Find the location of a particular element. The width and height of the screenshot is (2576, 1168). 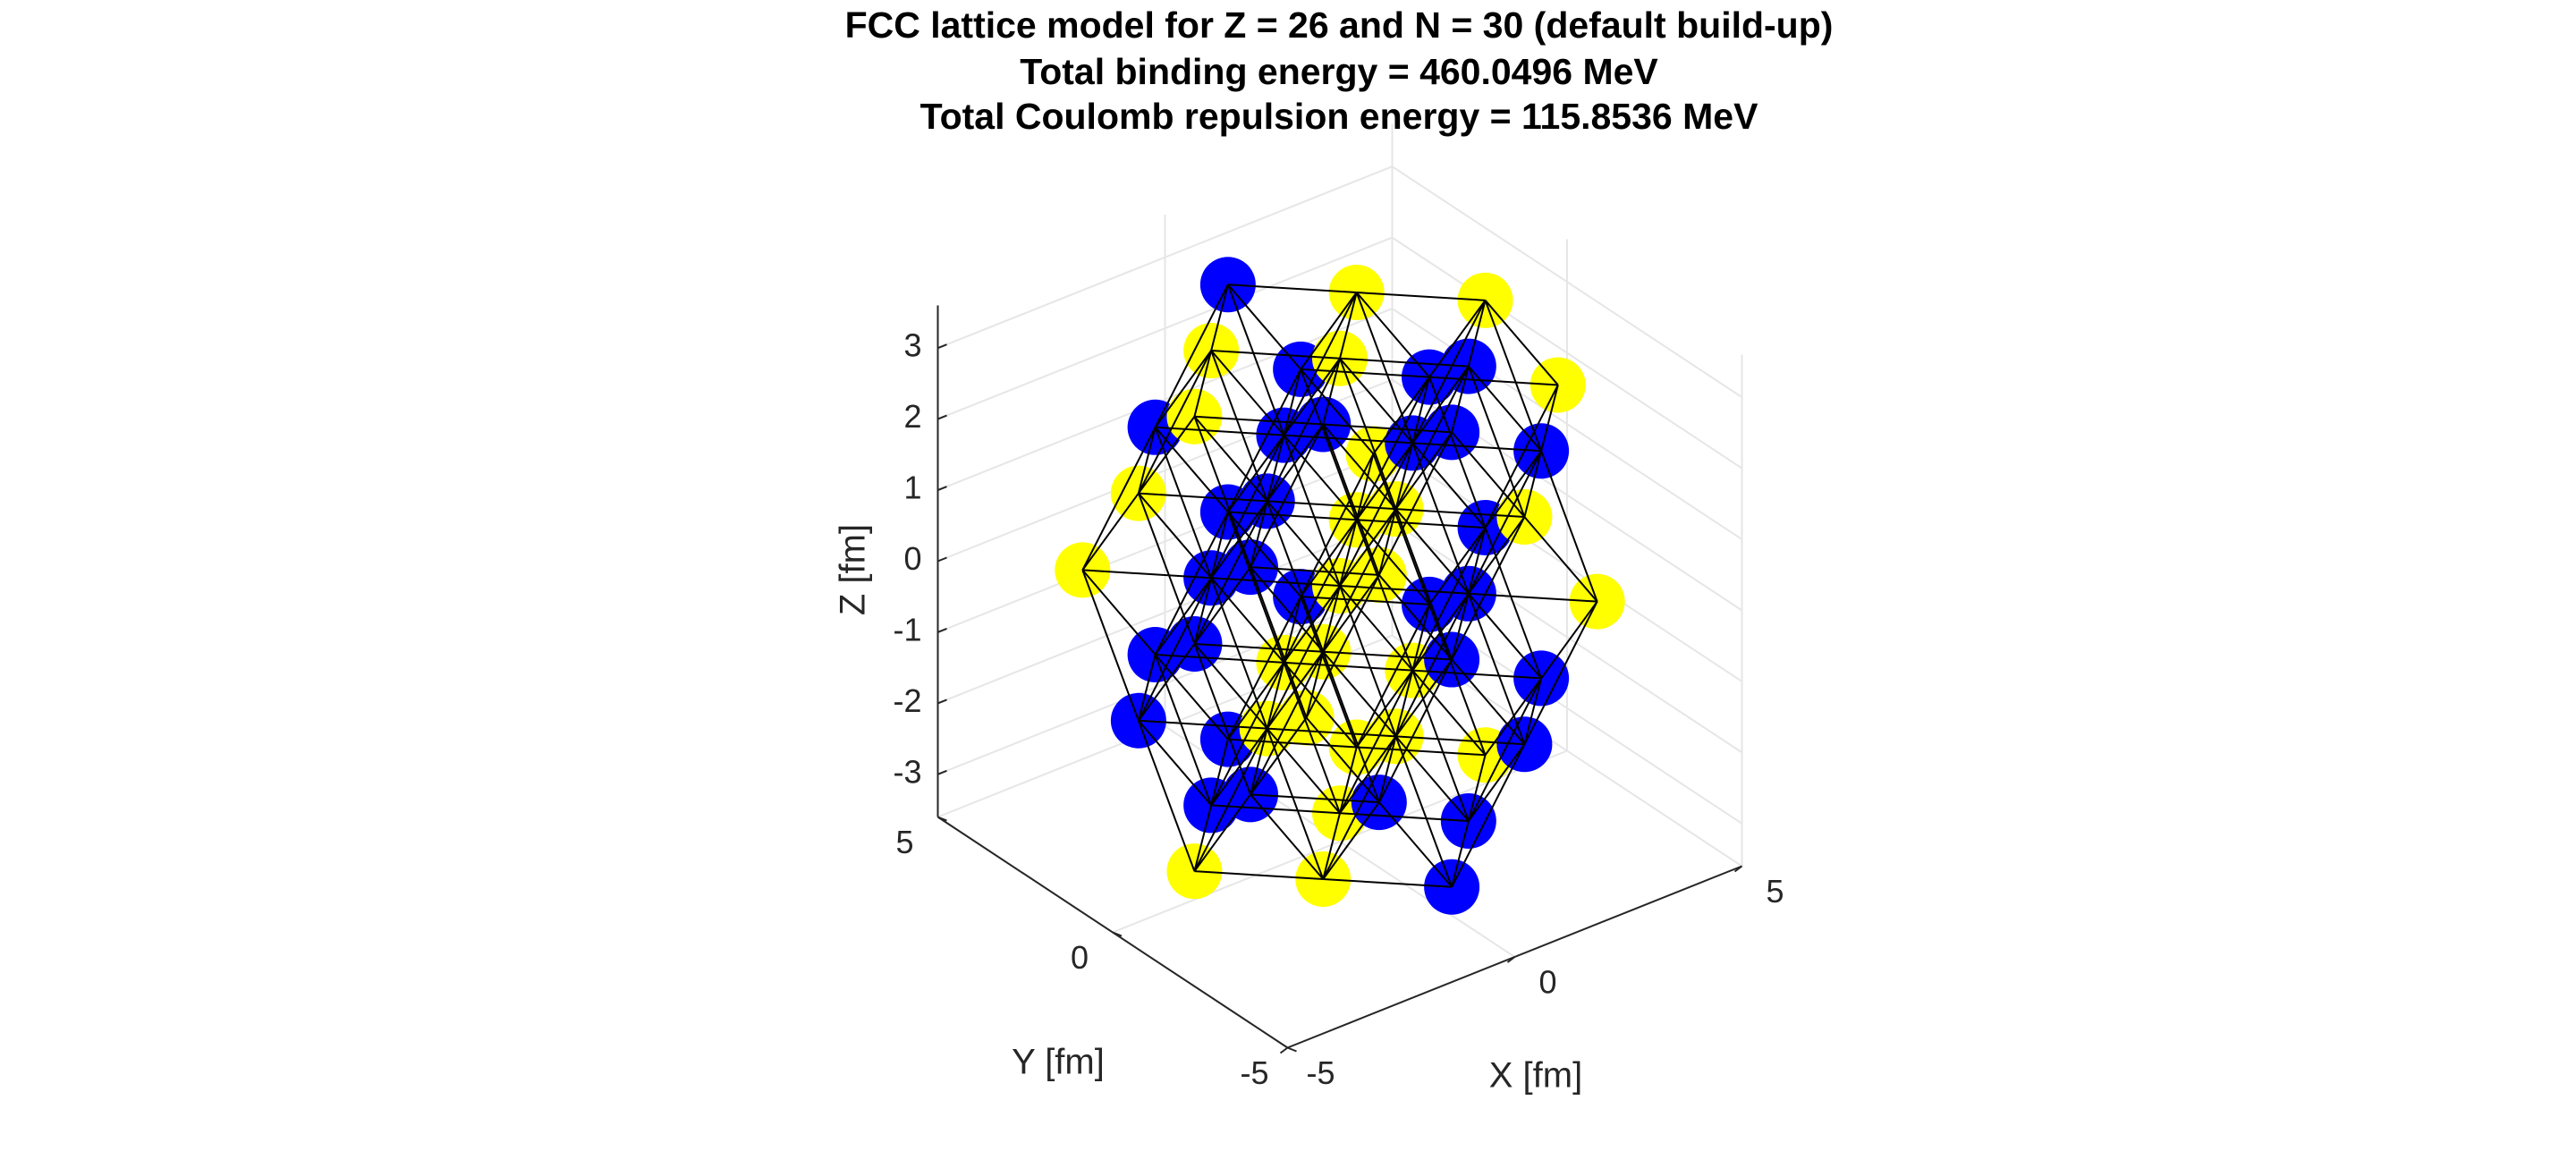

z-tick-label: -3 is located at coordinates (907, 771).